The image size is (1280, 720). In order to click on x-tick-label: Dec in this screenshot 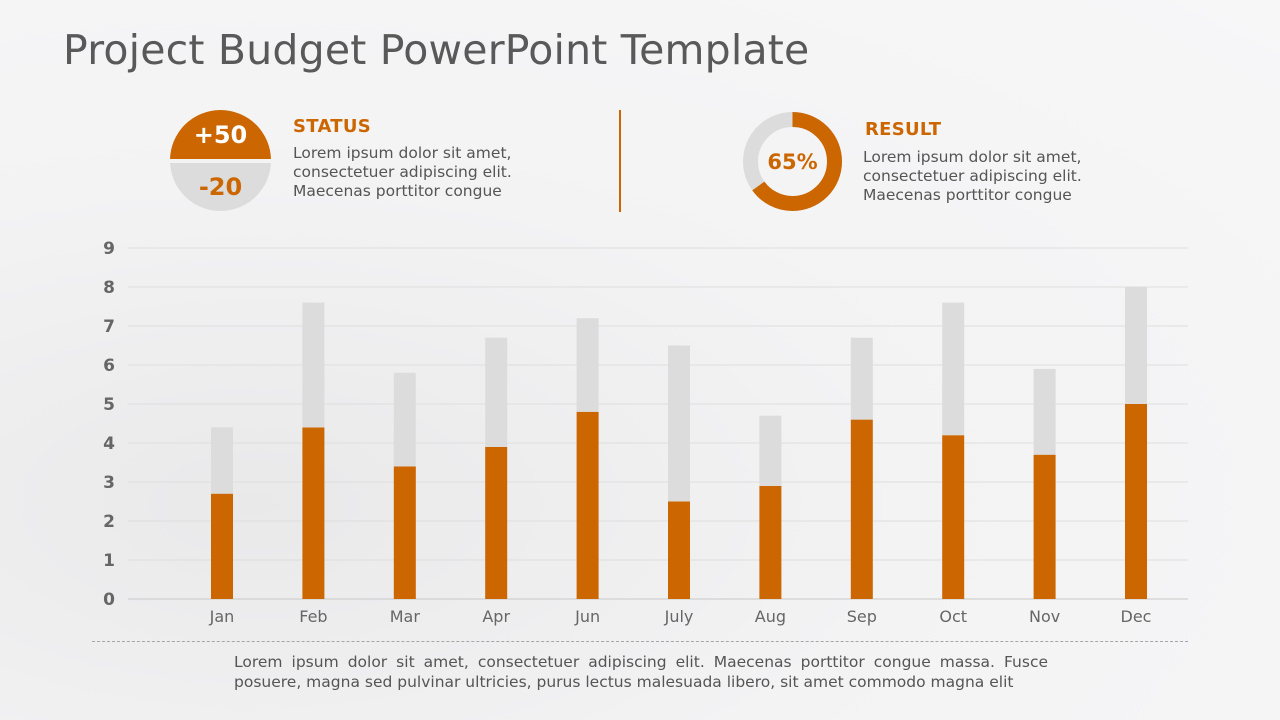, I will do `click(1136, 616)`.